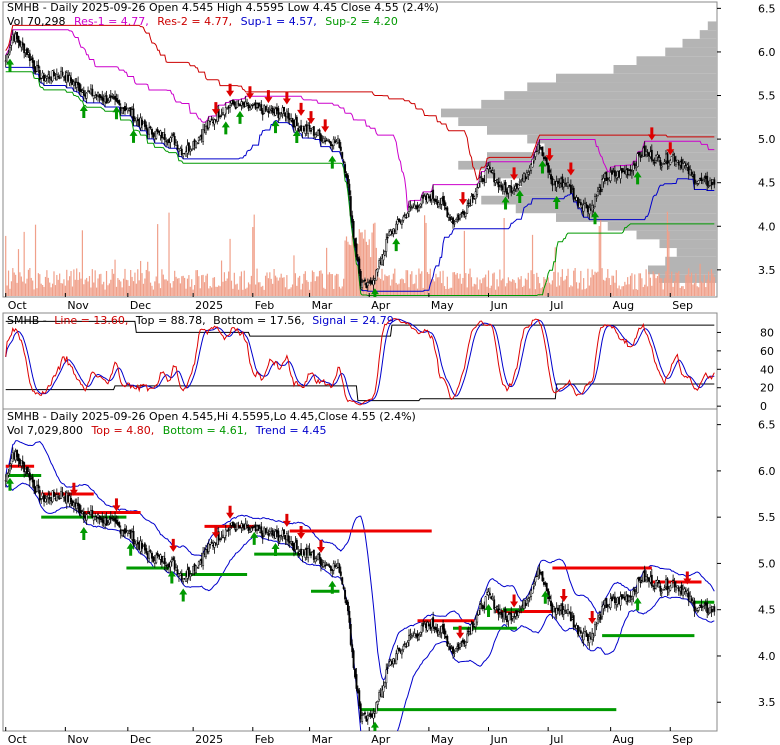  What do you see at coordinates (623, 305) in the screenshot?
I see `x-tick-label: Aug` at bounding box center [623, 305].